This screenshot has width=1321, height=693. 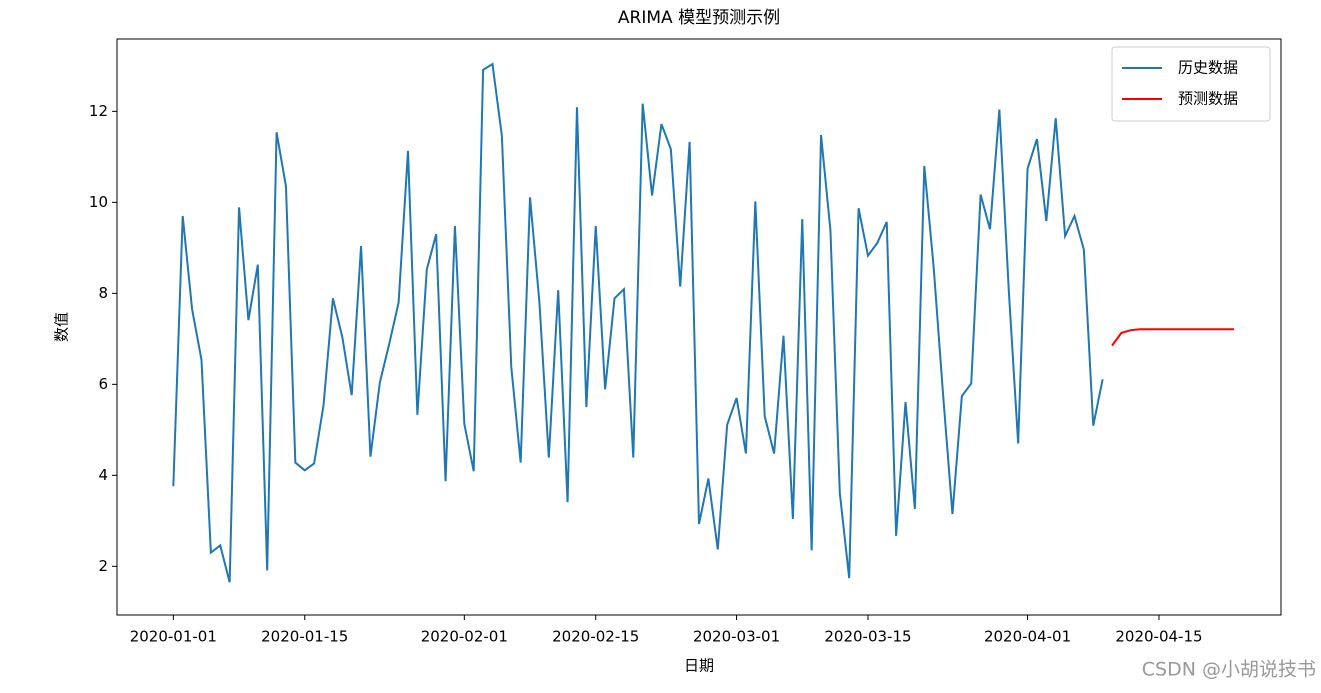 I want to click on x-tick-label: 2020-04-01, so click(x=1027, y=637).